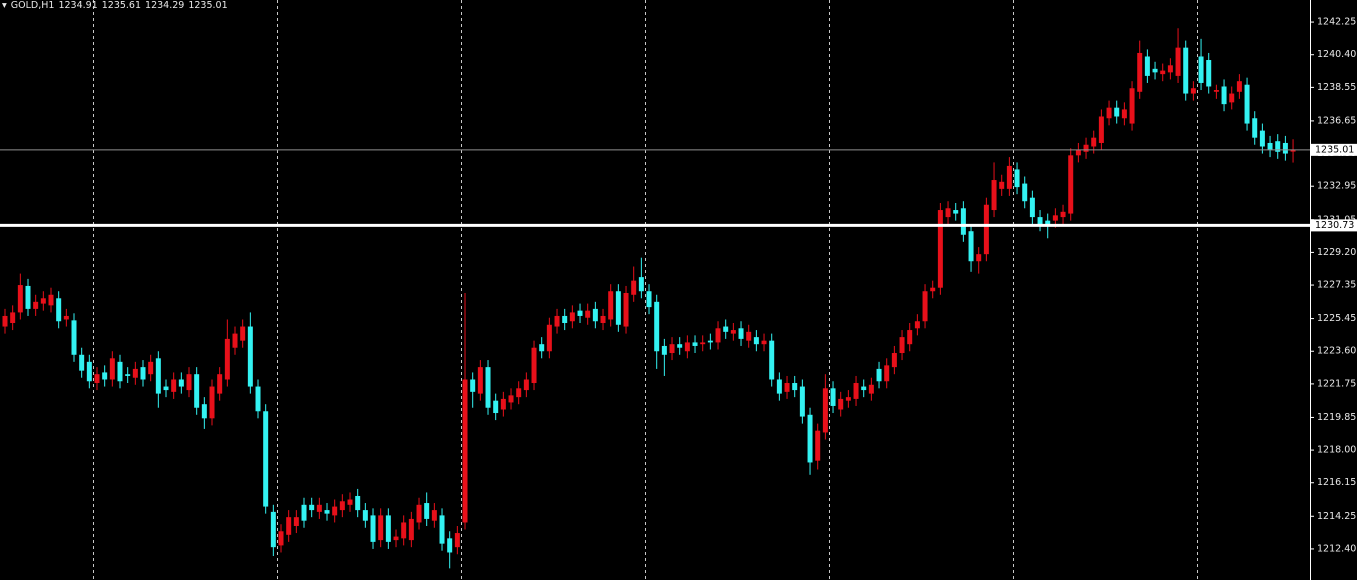  What do you see at coordinates (1336, 120) in the screenshot?
I see `y-tick-label: 1236.65` at bounding box center [1336, 120].